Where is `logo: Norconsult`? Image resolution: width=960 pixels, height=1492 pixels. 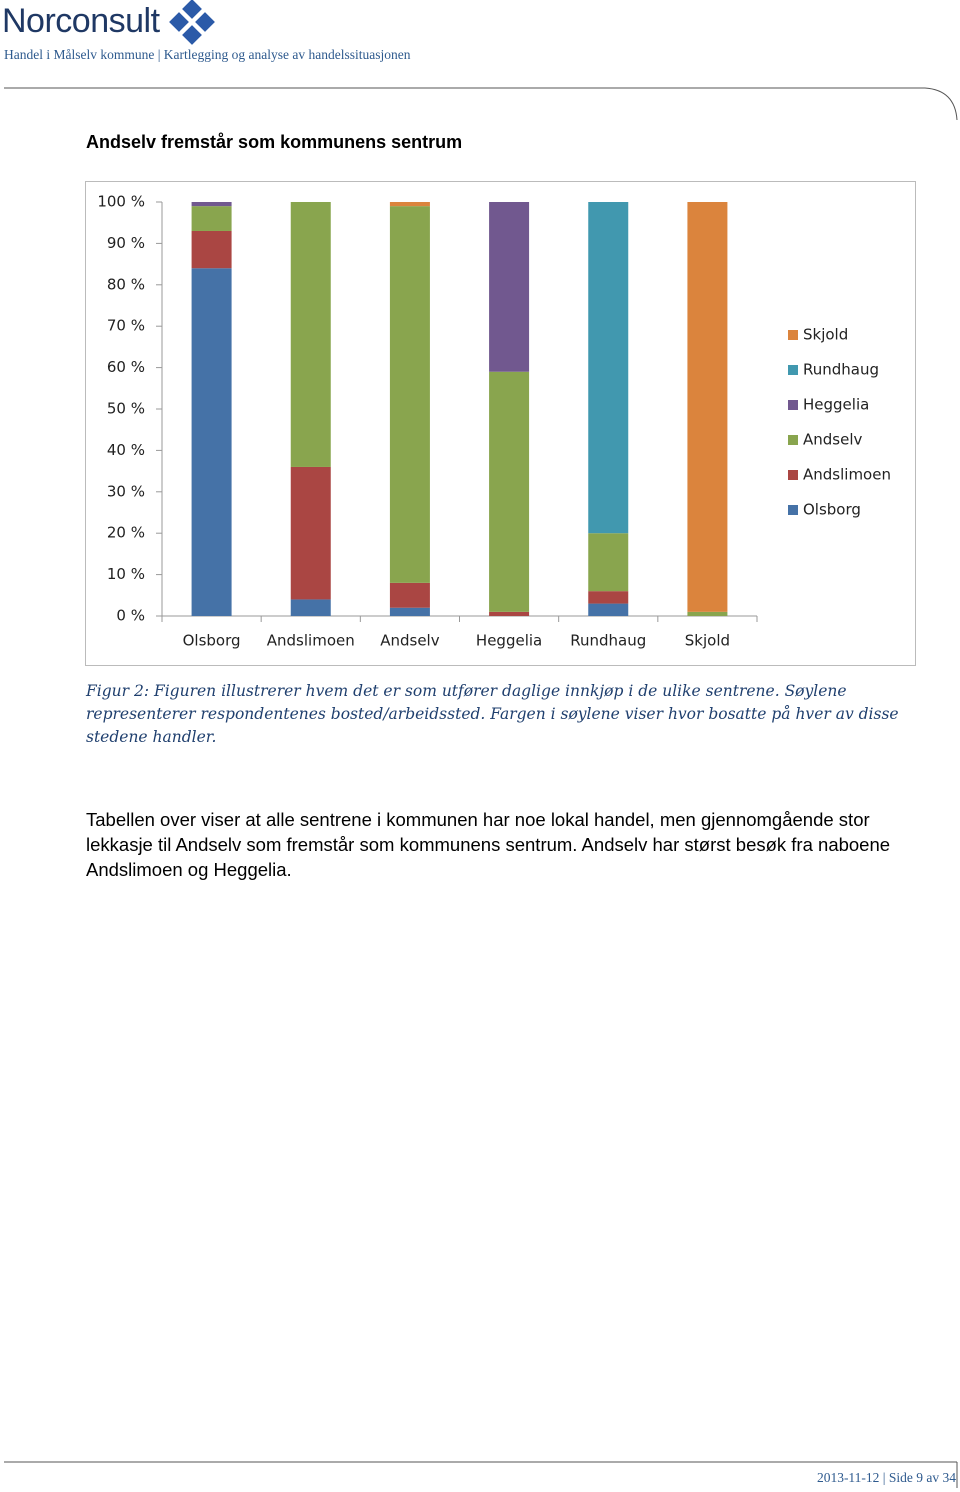 logo: Norconsult is located at coordinates (81, 21).